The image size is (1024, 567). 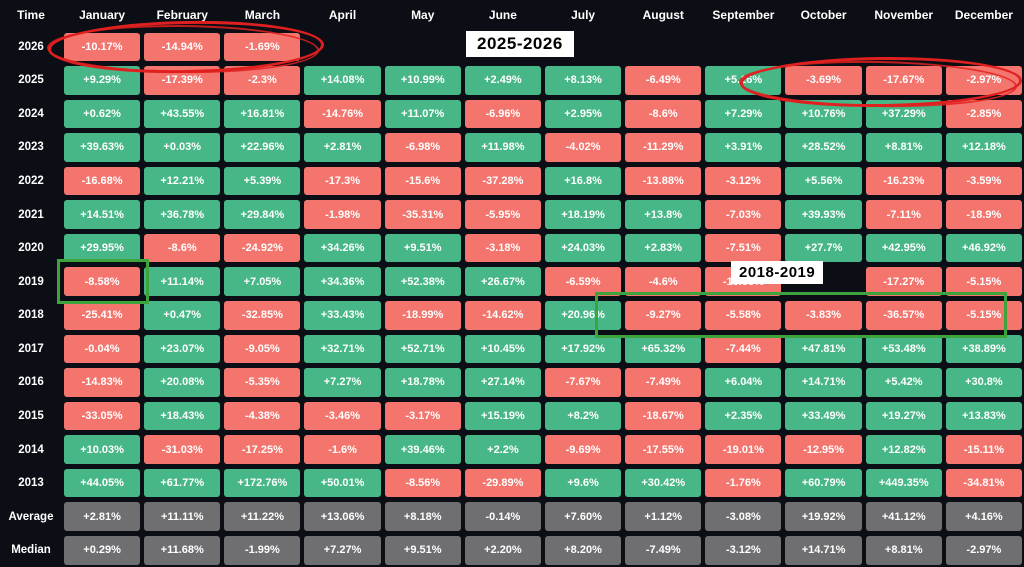 I want to click on return-cell: +26.67%, so click(x=502, y=281).